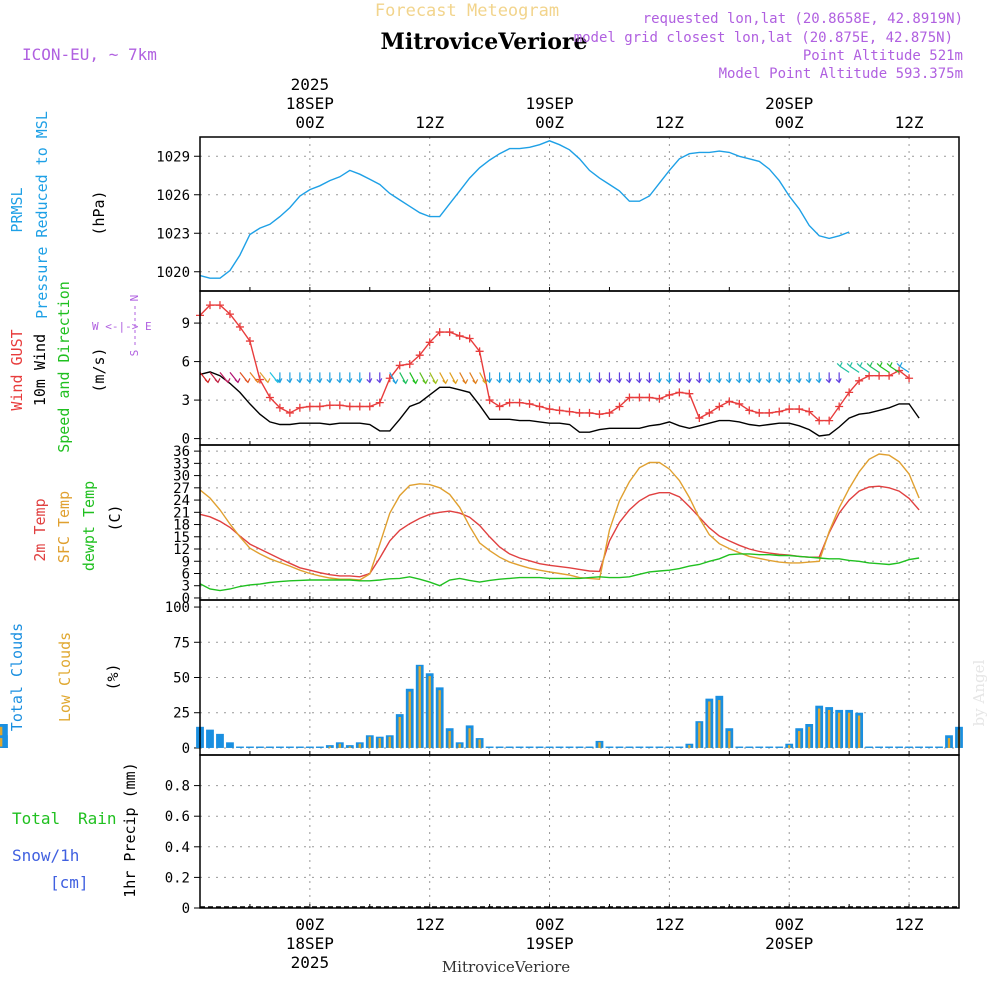  Describe the element at coordinates (181, 464) in the screenshot. I see `y-tick-label: 33` at that location.